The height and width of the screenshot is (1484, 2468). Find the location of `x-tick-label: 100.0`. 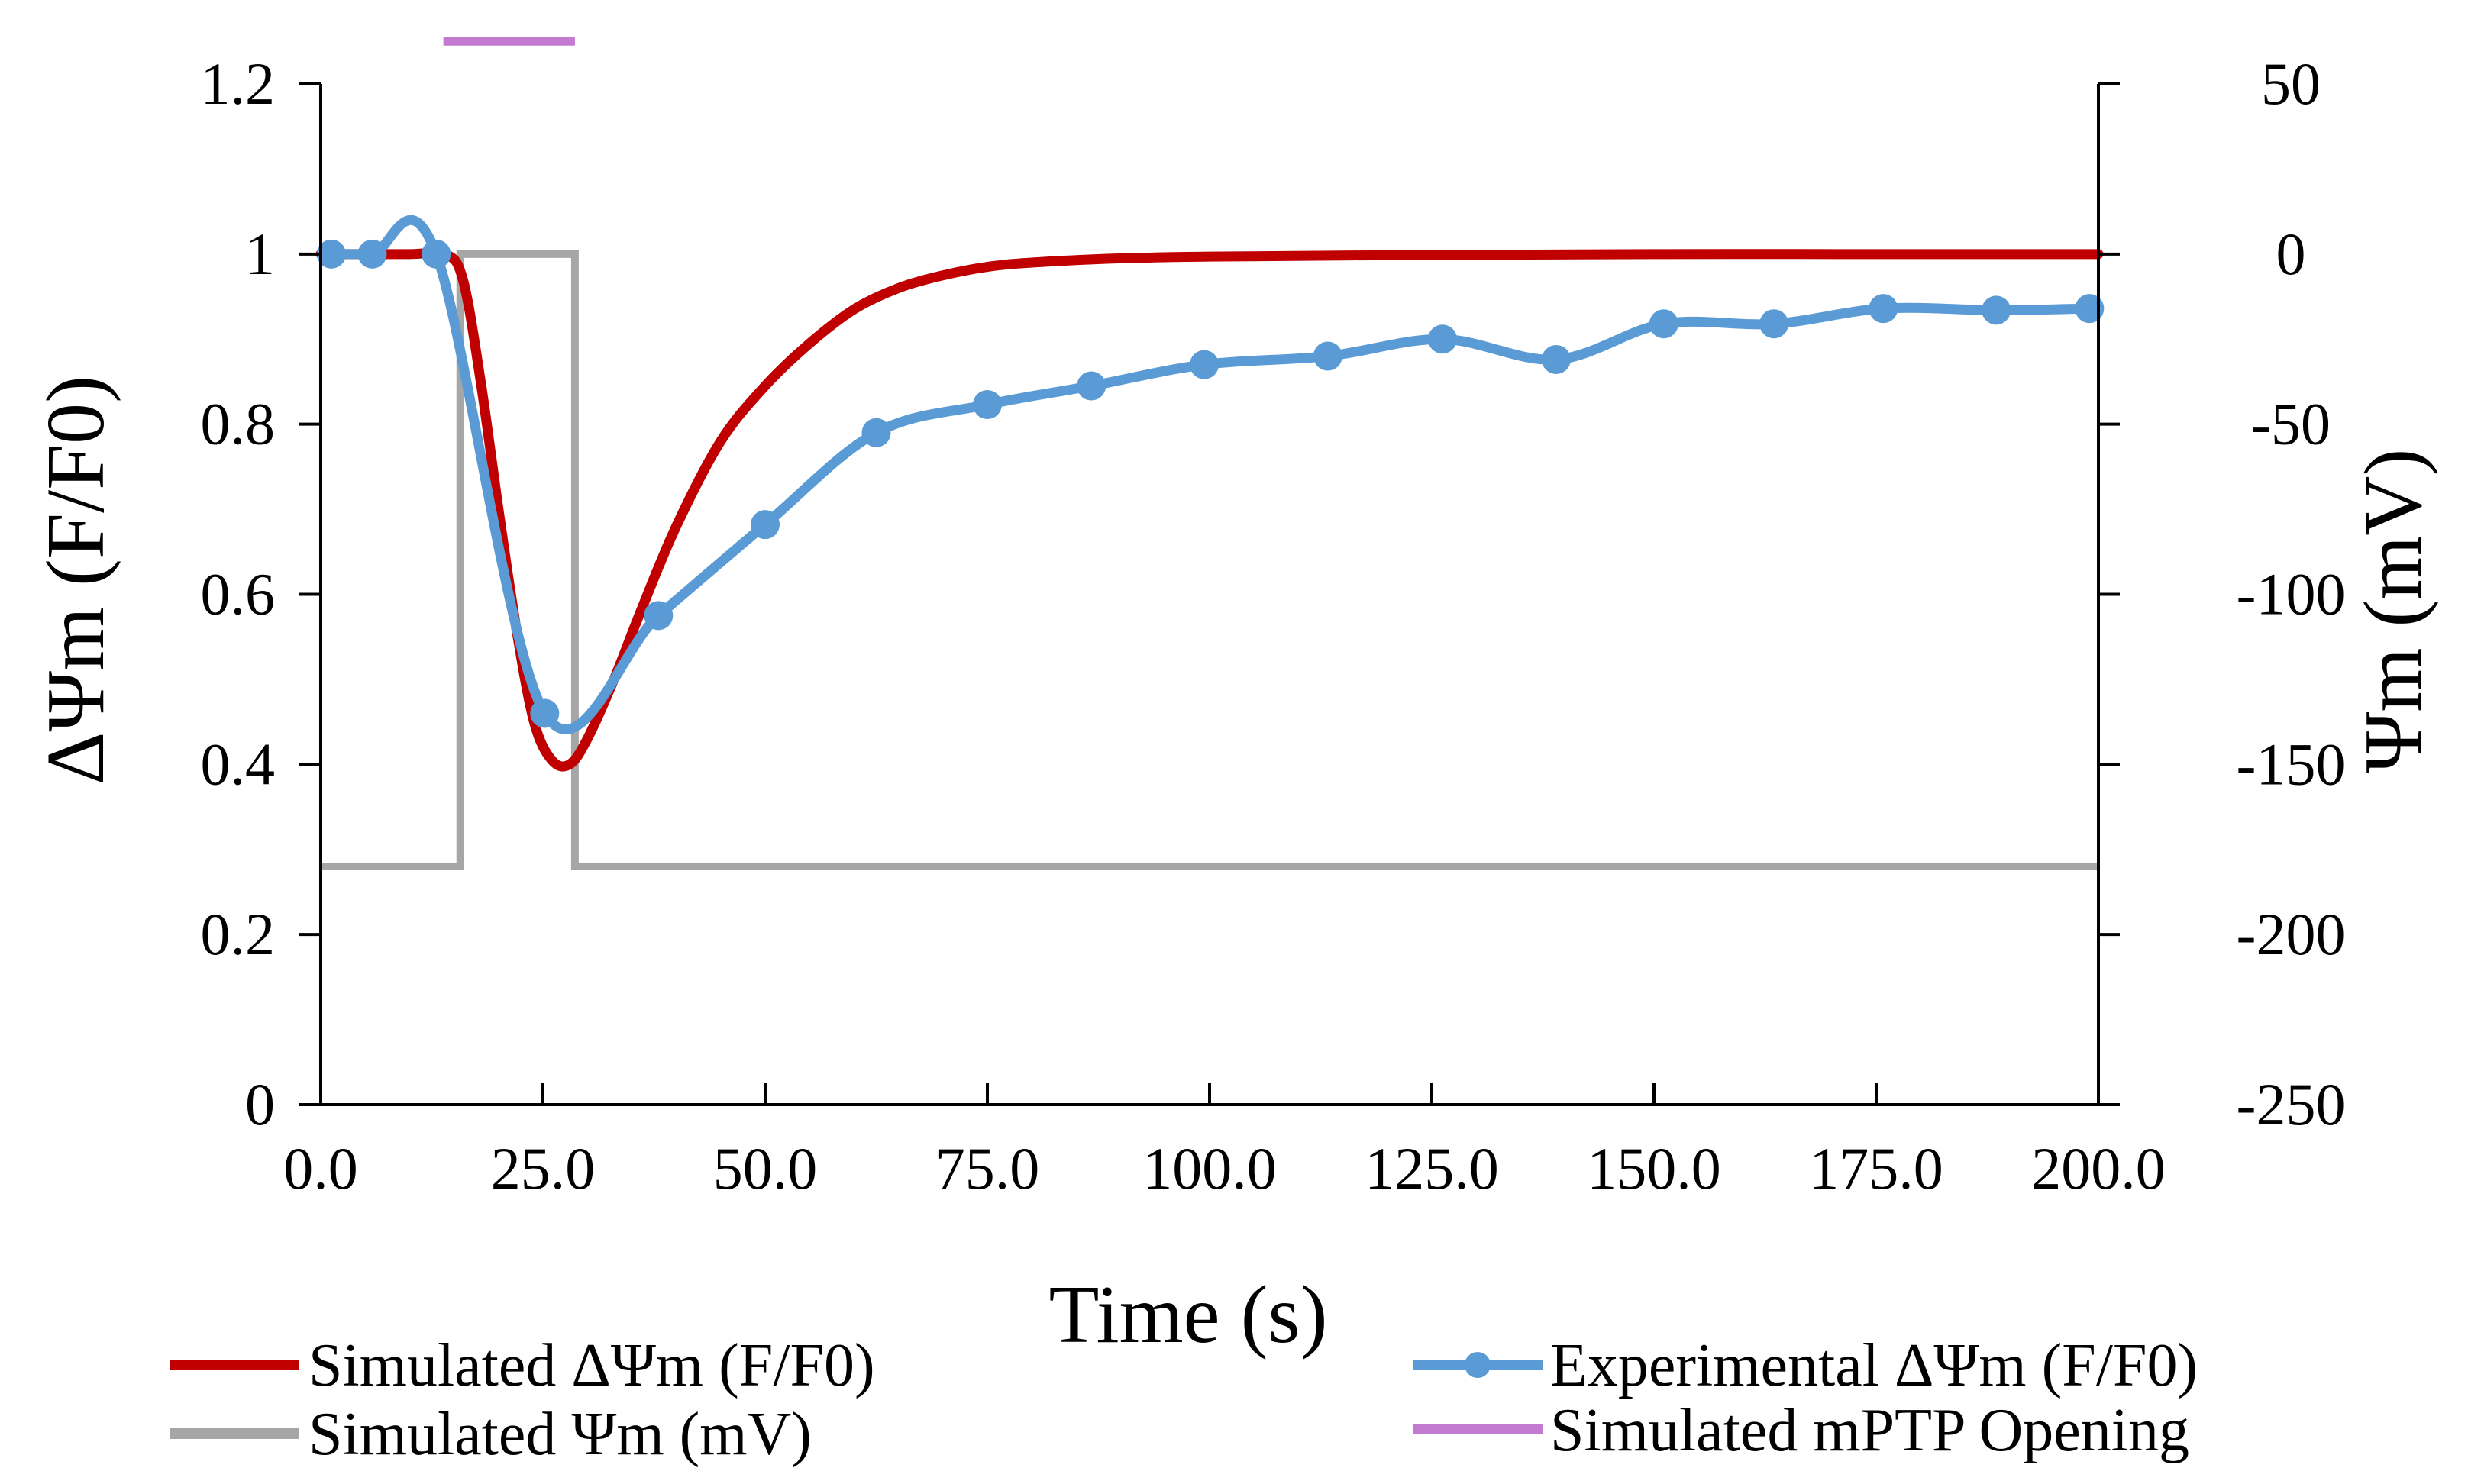

x-tick-label: 100.0 is located at coordinates (1209, 1168).